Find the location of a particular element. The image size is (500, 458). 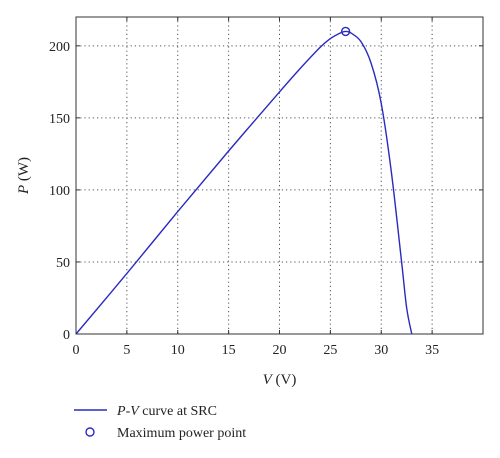

legend-var-p: P is located at coordinates (121, 411).